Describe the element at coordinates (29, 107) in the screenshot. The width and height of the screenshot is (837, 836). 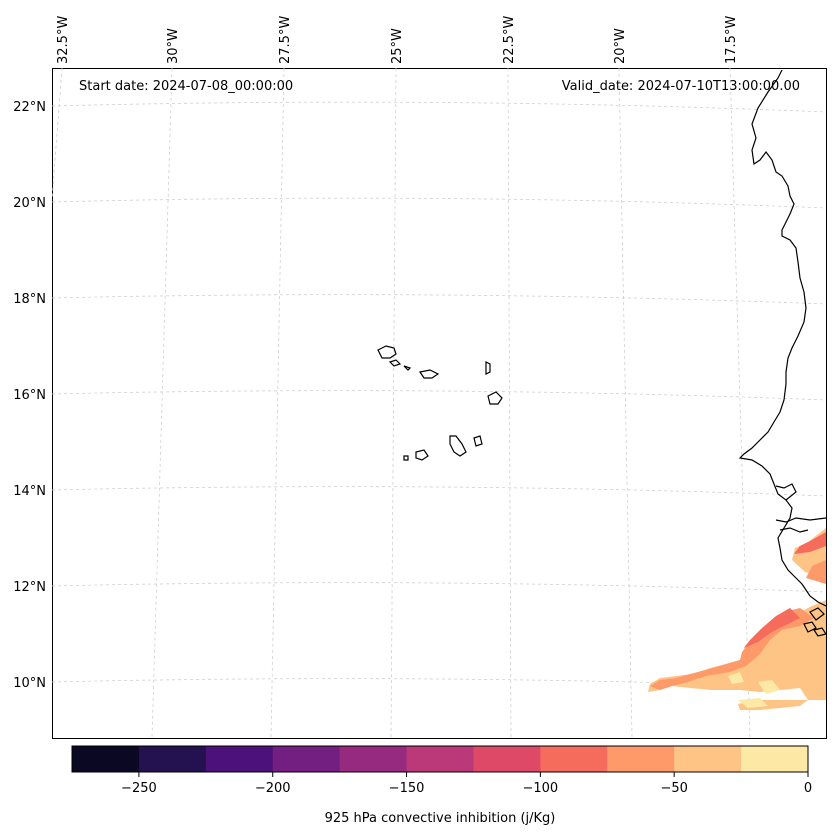
I see `lat-label: 22°N` at that location.